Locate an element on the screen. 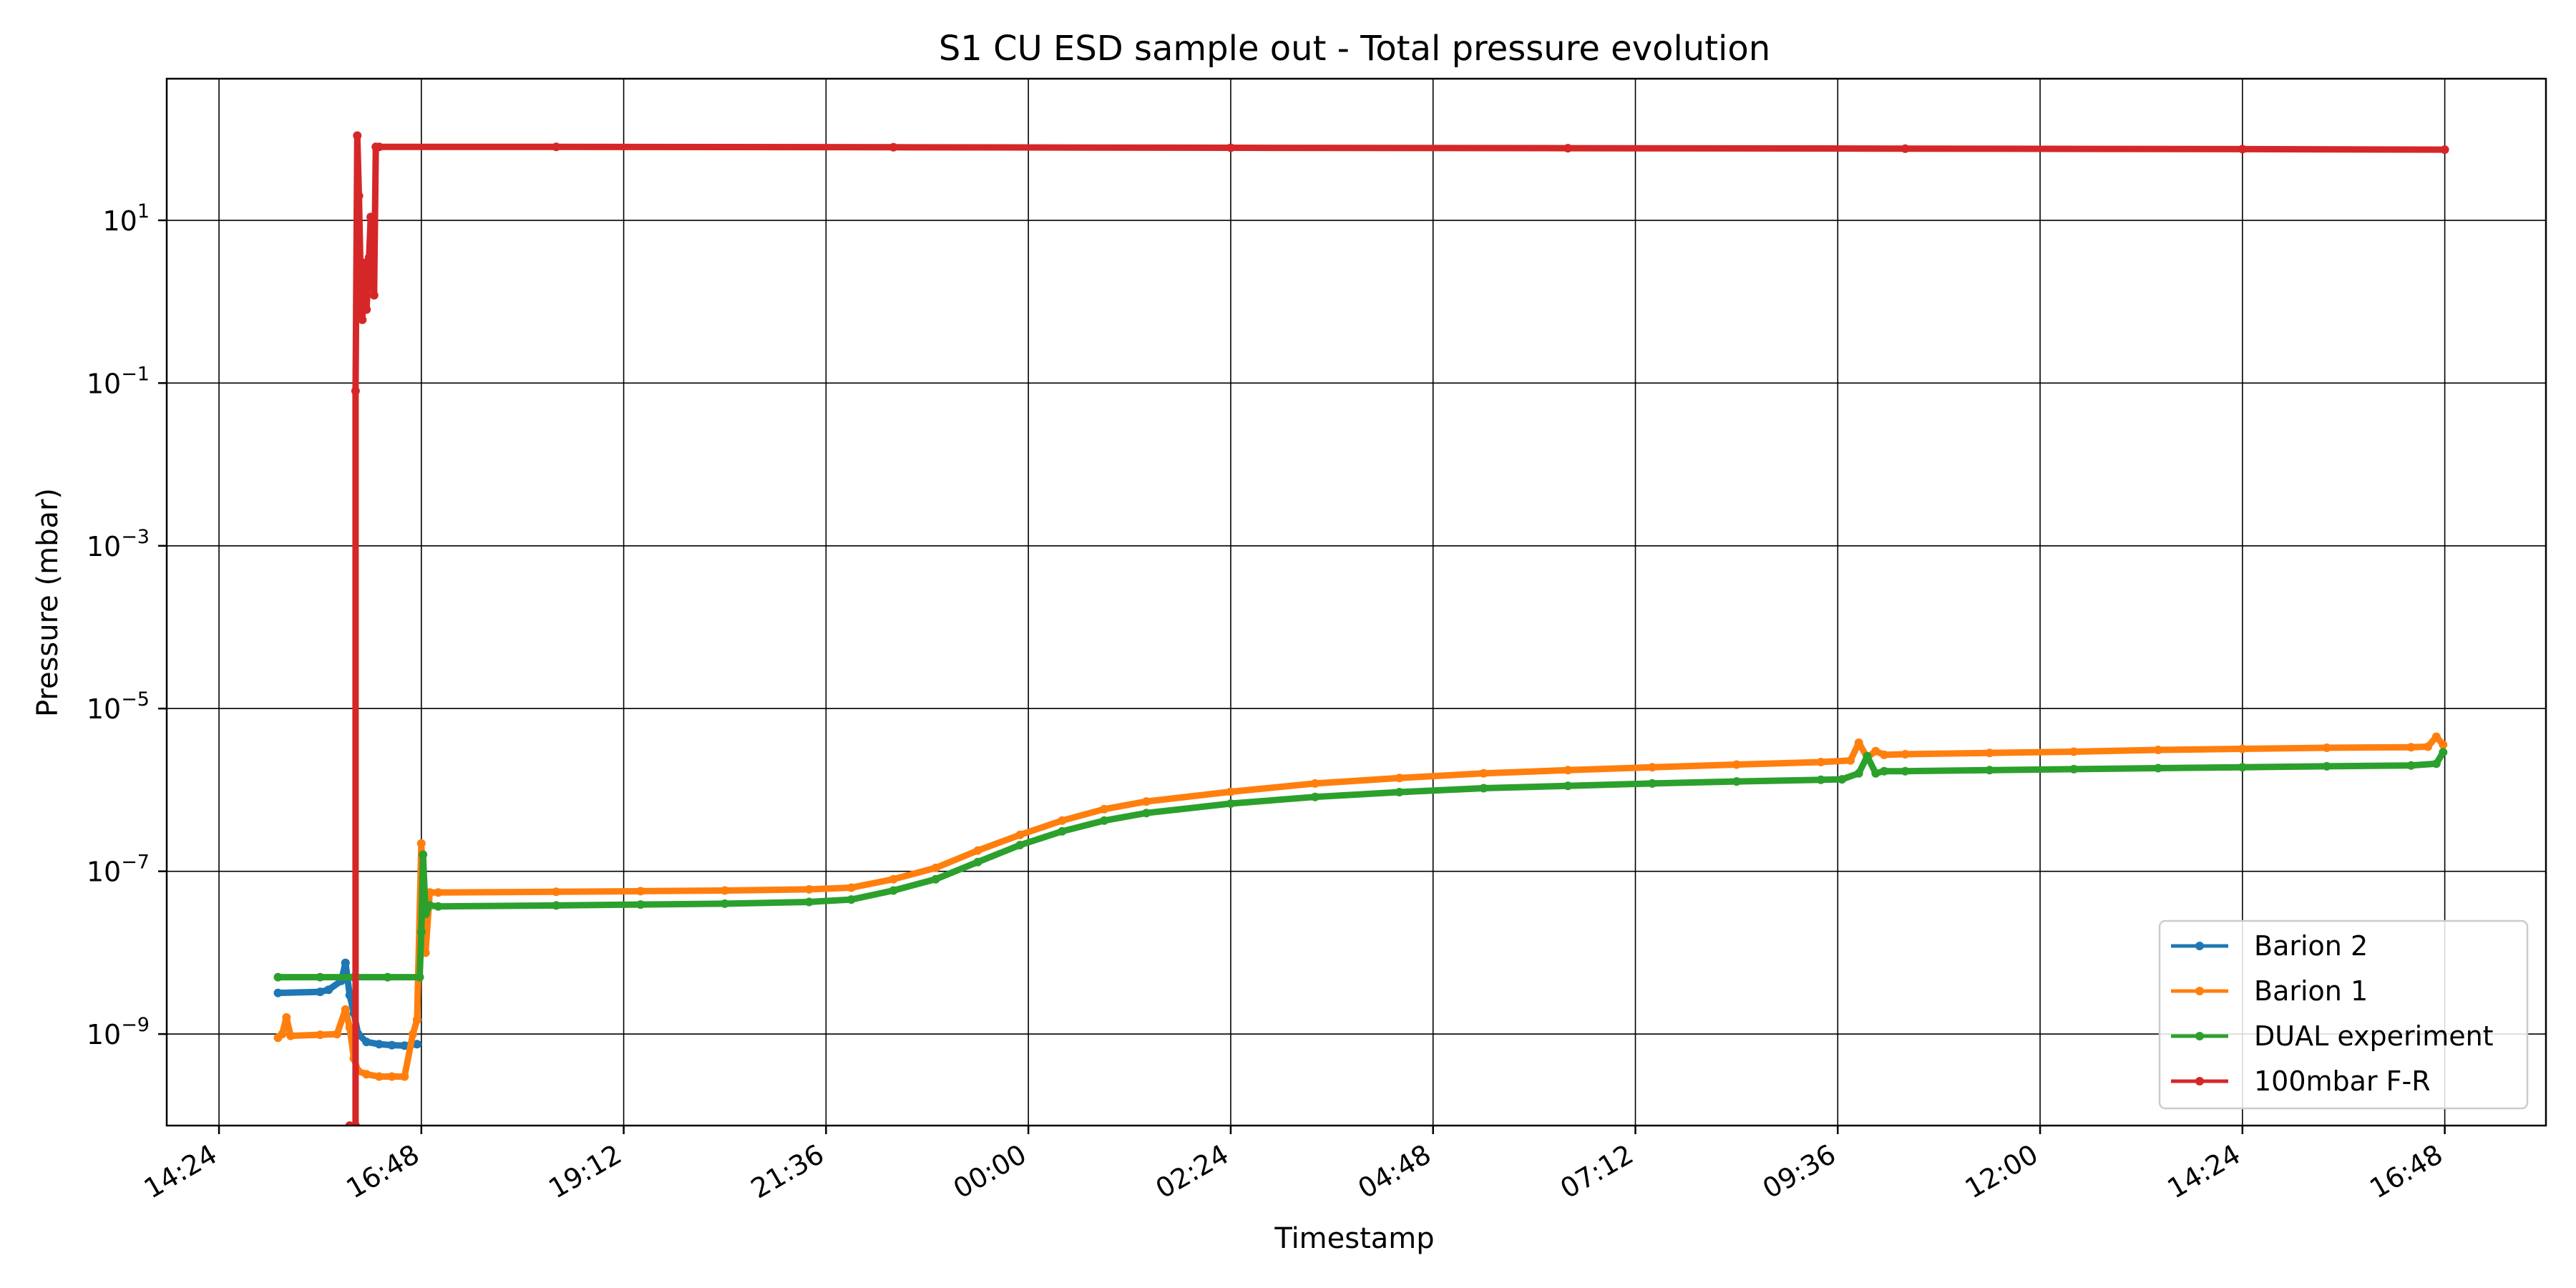  legend-label: 100mbar F-R is located at coordinates (2342, 1081).